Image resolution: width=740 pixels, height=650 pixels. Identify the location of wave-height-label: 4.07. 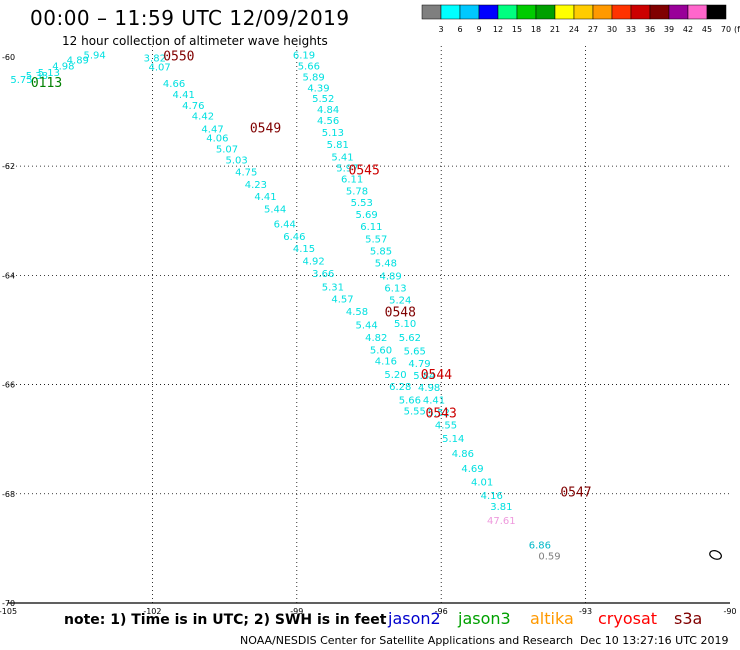
(159, 68).